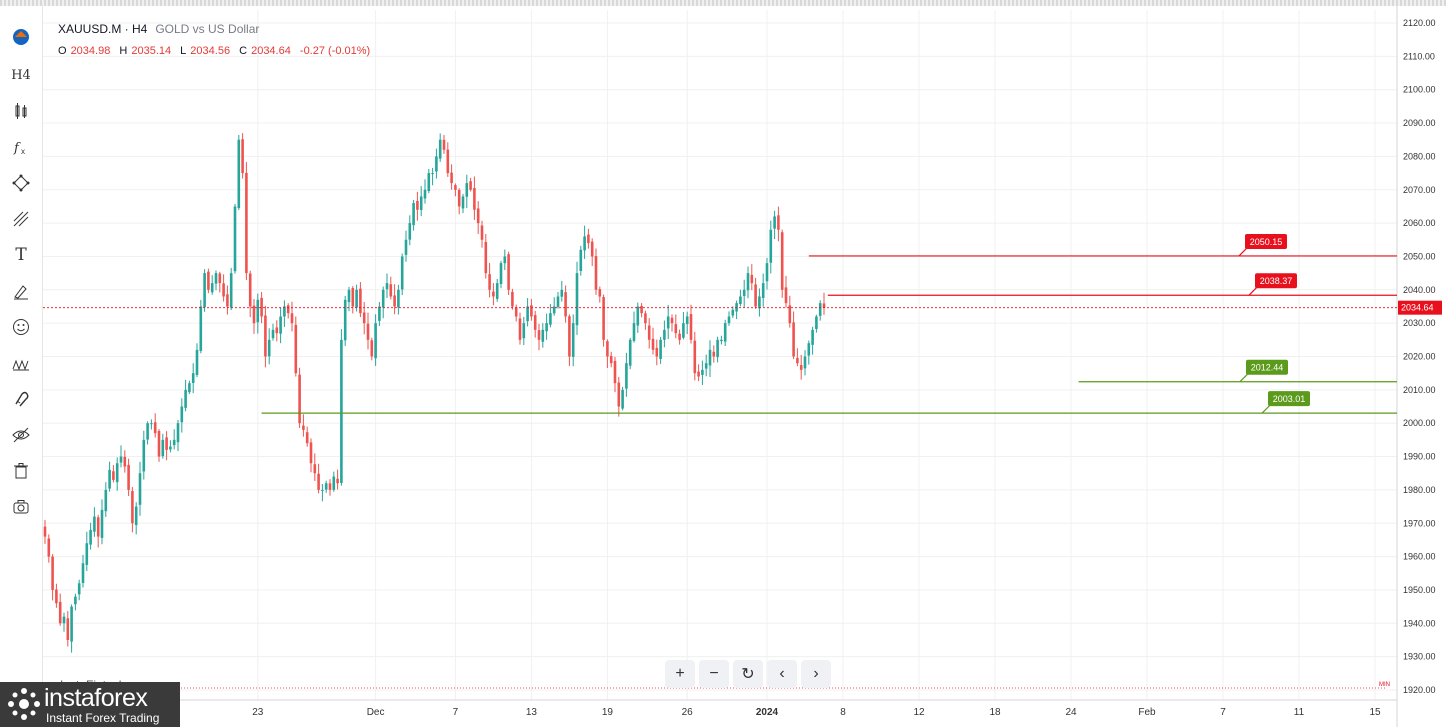 The image size is (1446, 727). Describe the element at coordinates (816, 674) in the screenshot. I see `scroll-right-button: ›` at that location.